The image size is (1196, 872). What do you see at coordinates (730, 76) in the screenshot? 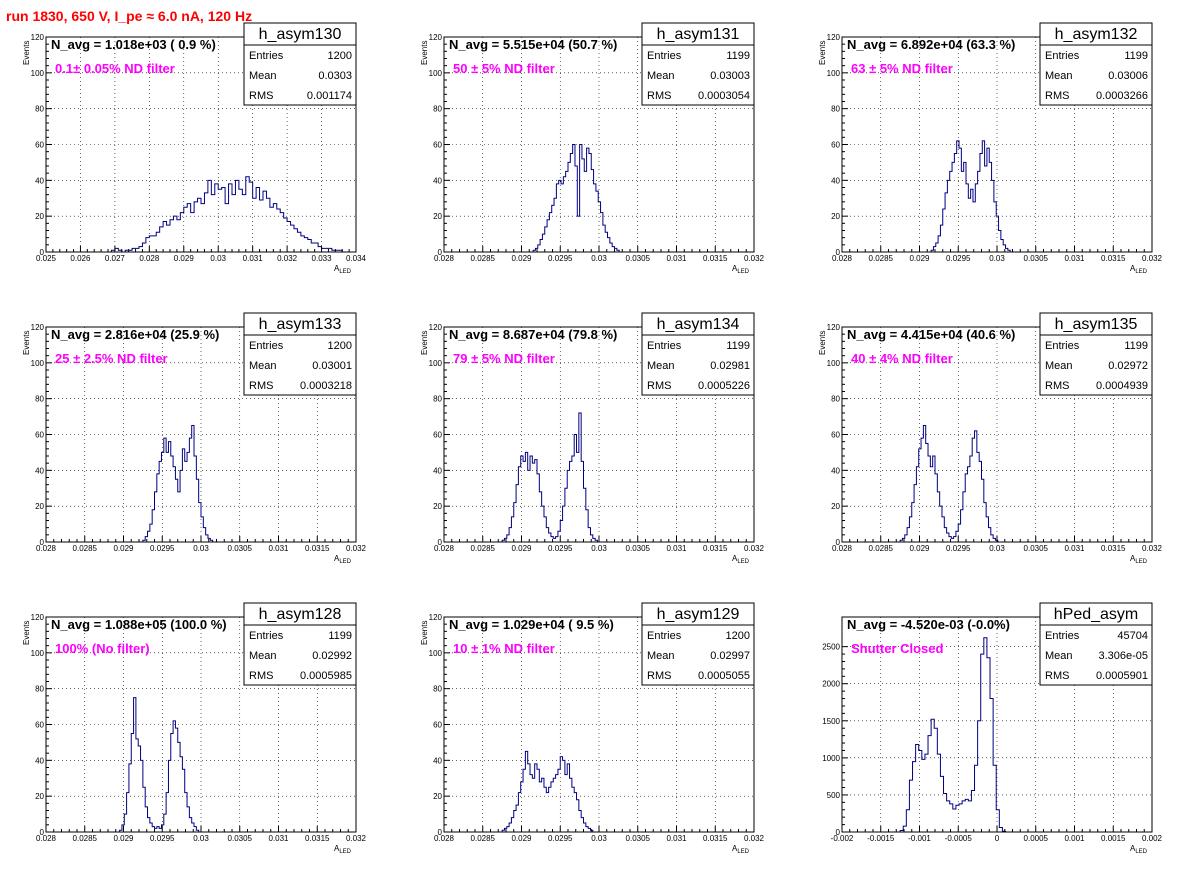
I see `stat-value-mean: 0.03003` at bounding box center [730, 76].